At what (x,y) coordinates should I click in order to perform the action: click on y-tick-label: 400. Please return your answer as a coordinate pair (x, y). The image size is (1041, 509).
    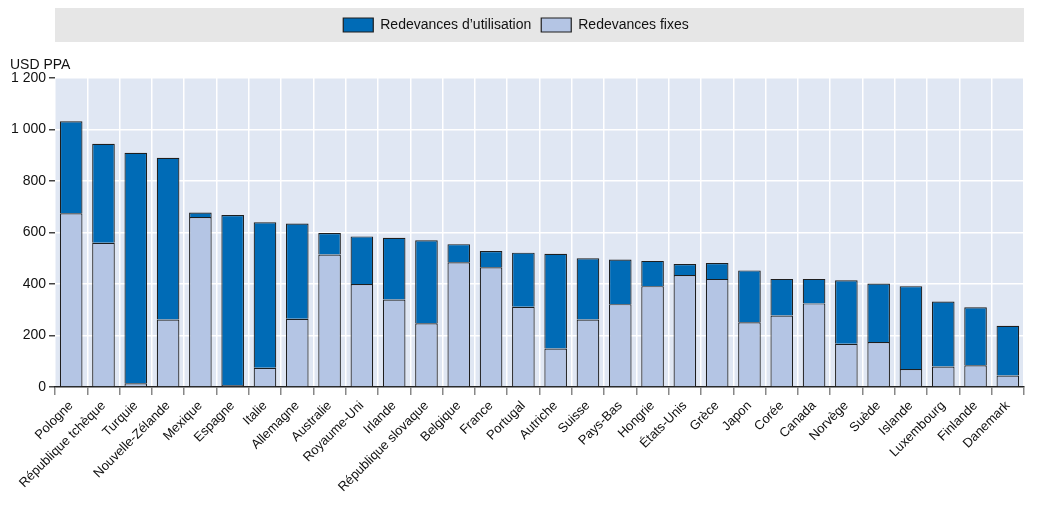
    Looking at the image, I should click on (34, 282).